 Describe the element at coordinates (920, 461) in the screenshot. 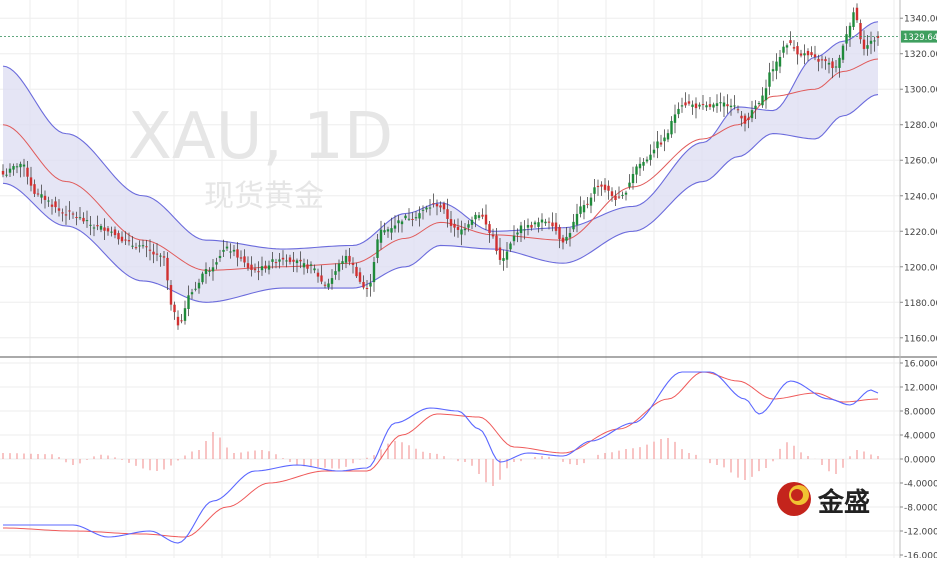

I see `macd-tick-label: 0.0000` at that location.